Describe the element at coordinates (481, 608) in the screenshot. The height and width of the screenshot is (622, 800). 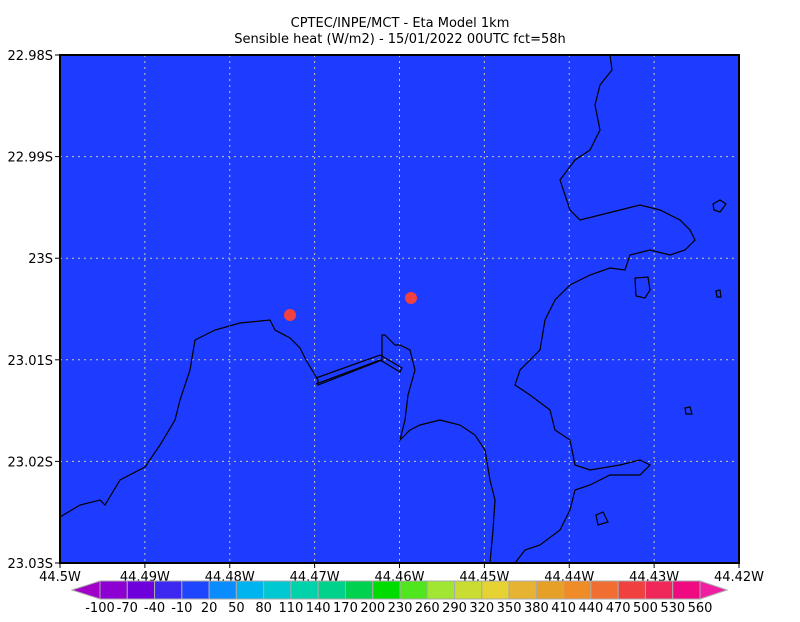
I see `colorbar-label: 320` at that location.